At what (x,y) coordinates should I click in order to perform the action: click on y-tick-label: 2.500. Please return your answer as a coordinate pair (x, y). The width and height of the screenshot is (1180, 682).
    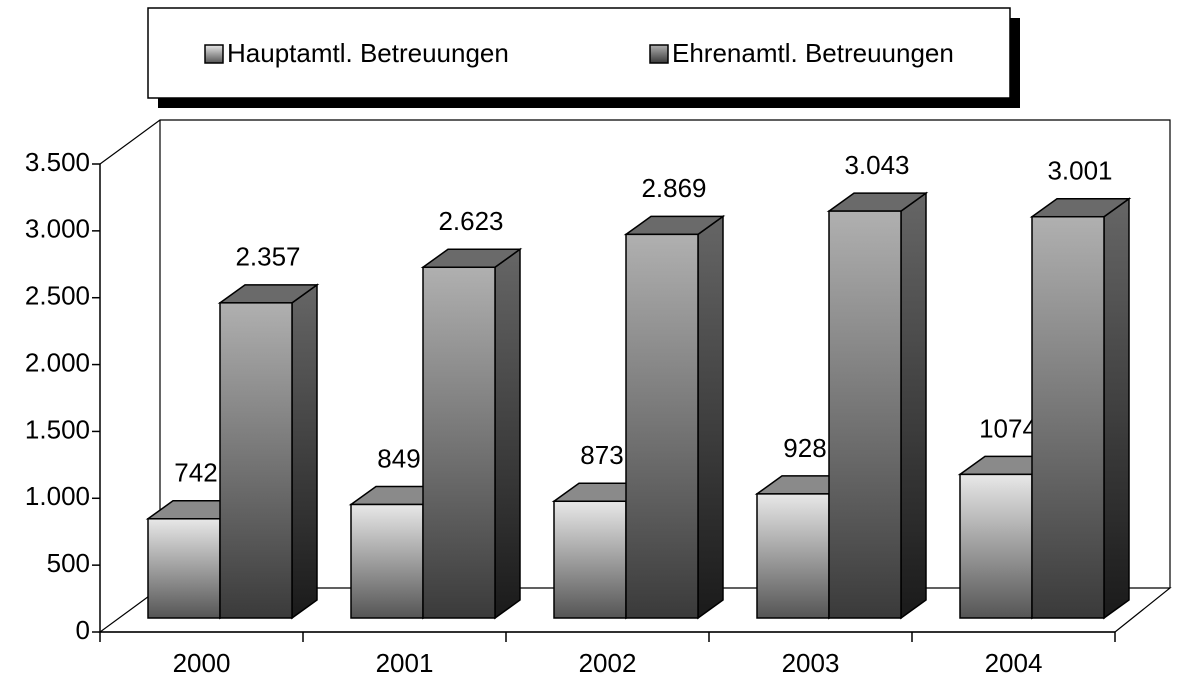
    Looking at the image, I should click on (57, 296).